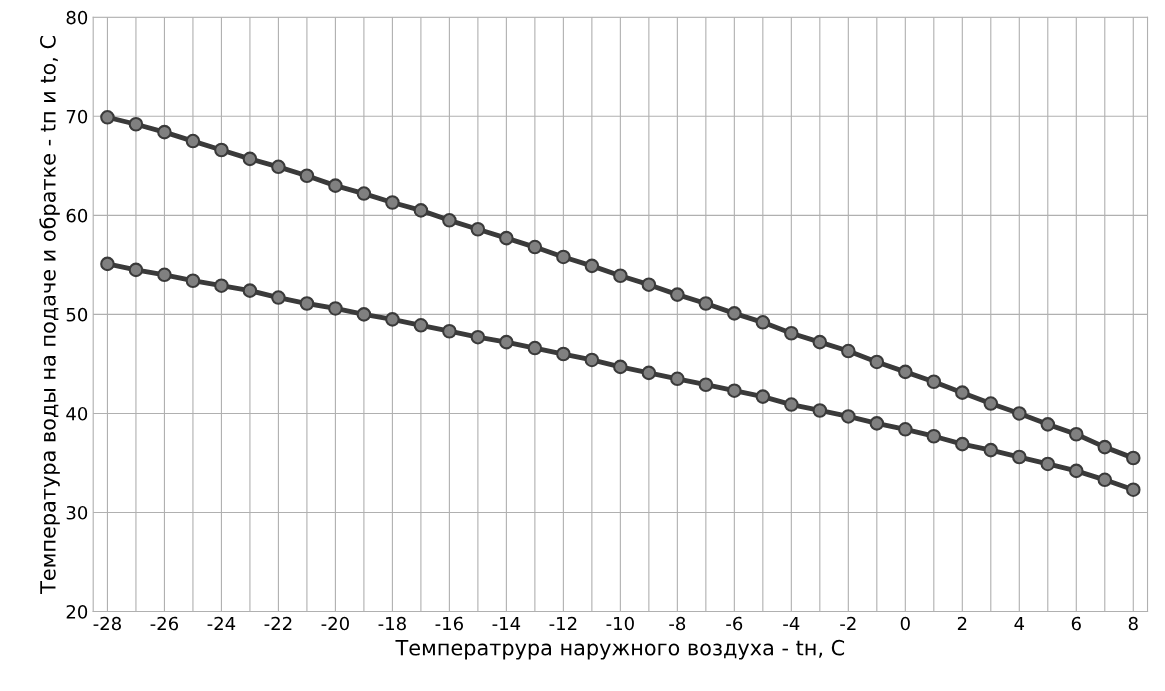 This screenshot has width=1165, height=691. I want to click on x-tick-label: 8, so click(1133, 623).